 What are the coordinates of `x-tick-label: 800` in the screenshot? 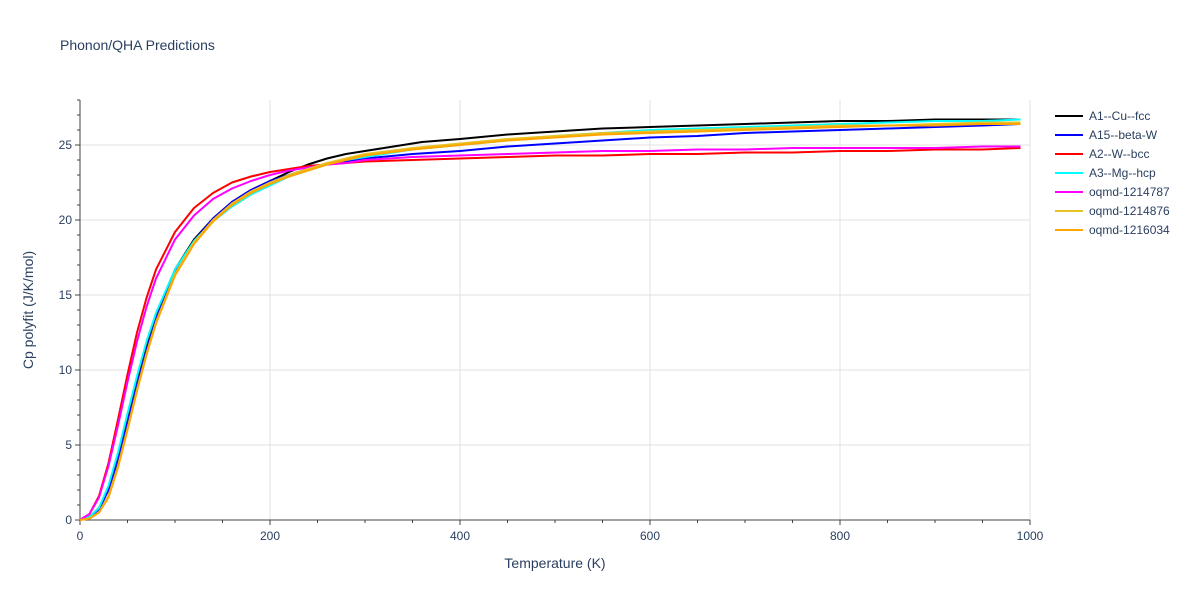 It's located at (840, 536).